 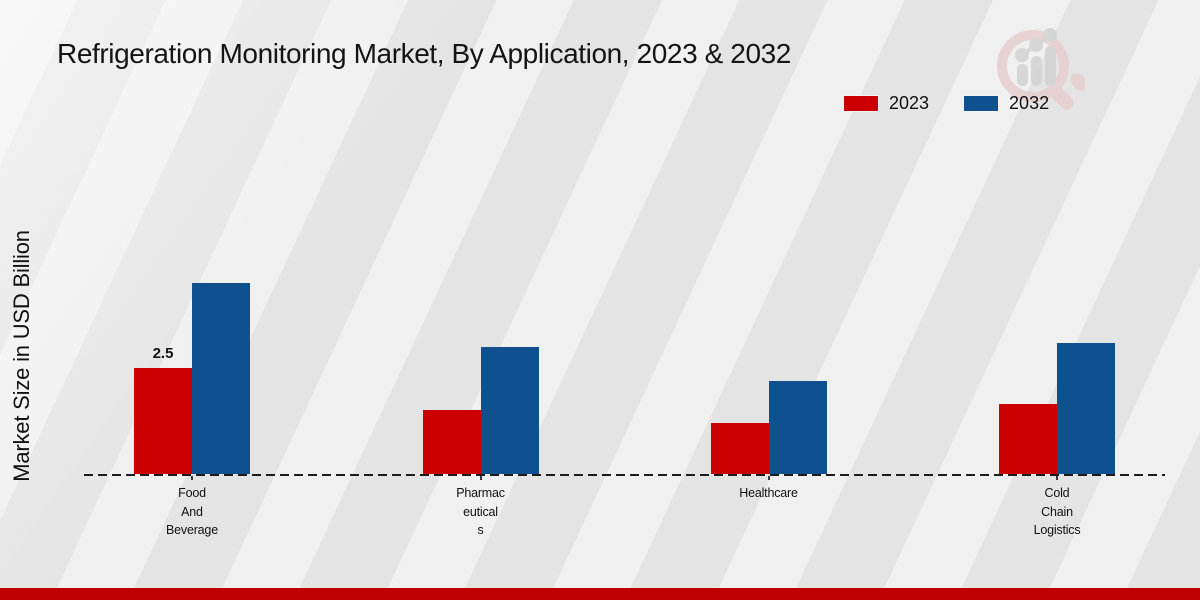 I want to click on x-tick-label-cold-chain-logistics: Cold Chain Logistics, so click(x=1057, y=511).